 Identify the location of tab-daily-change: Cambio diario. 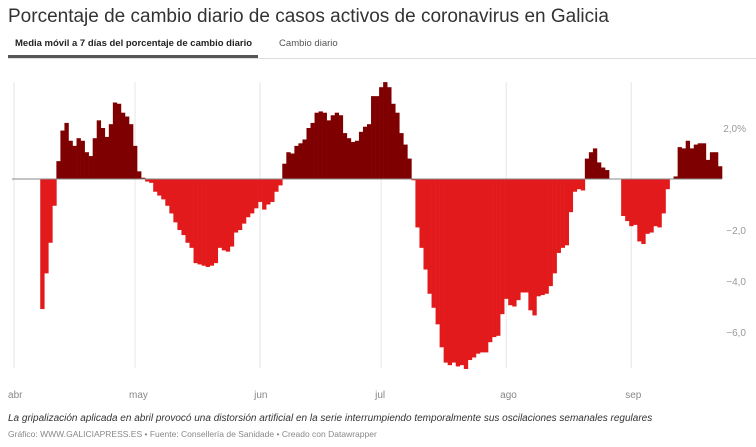
(308, 43).